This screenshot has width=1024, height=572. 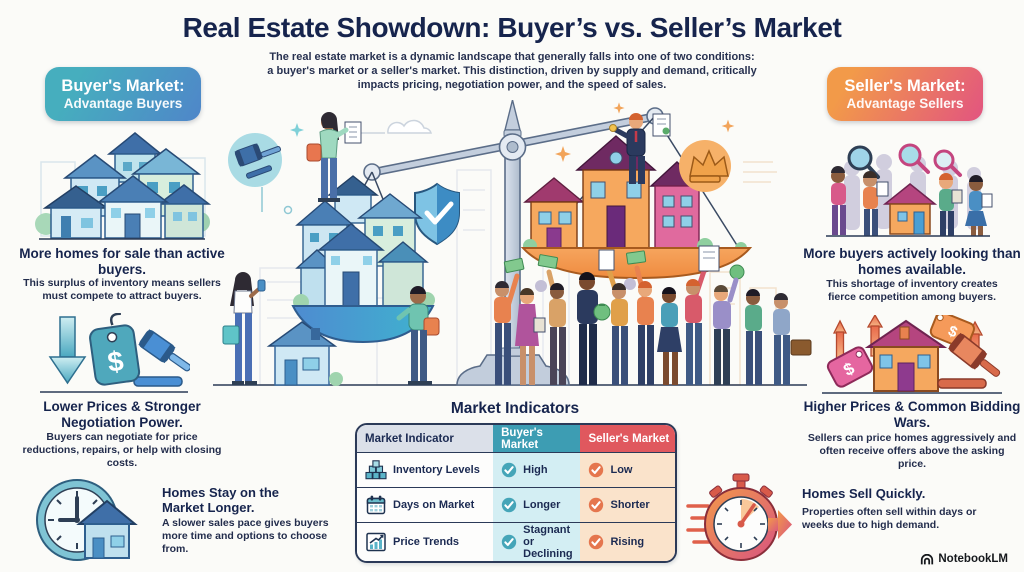 What do you see at coordinates (535, 469) in the screenshot?
I see `buyer-value: High` at bounding box center [535, 469].